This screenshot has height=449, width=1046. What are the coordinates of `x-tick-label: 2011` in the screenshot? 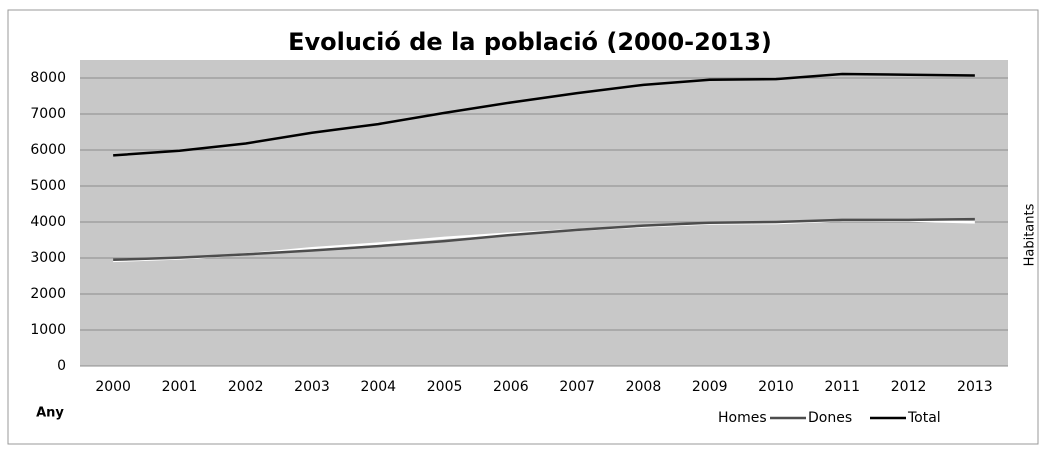 It's located at (842, 387).